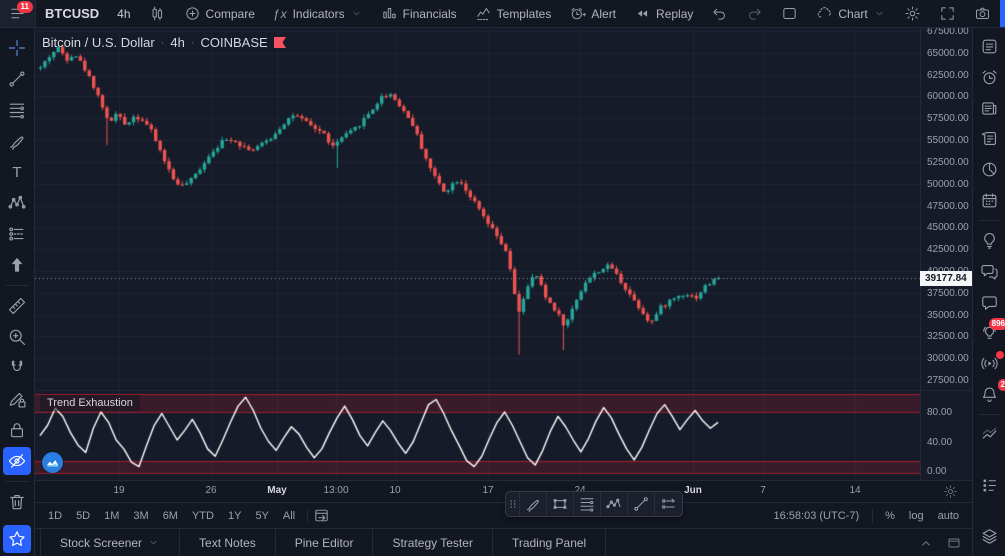 Image resolution: width=1005 pixels, height=556 pixels. What do you see at coordinates (668, 504) in the screenshot?
I see `long-position-tool-button` at bounding box center [668, 504].